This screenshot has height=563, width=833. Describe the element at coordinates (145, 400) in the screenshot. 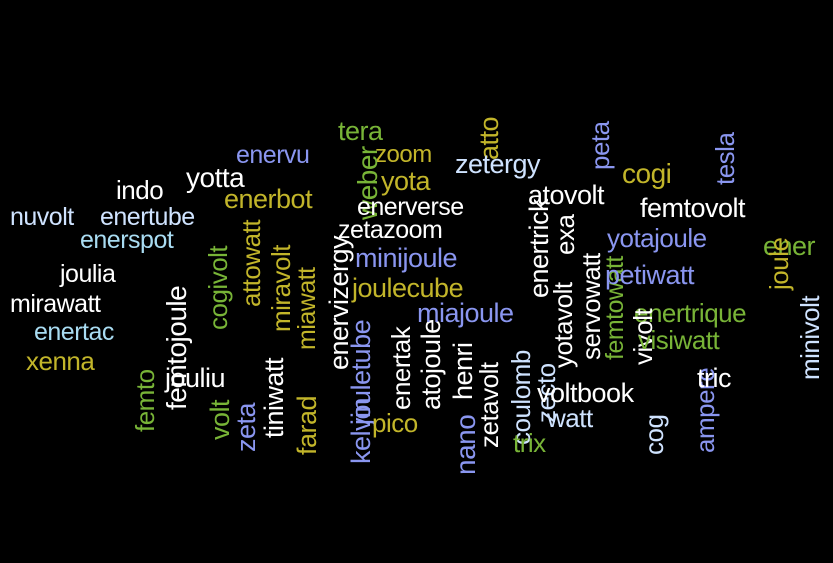

I see `word-cloud-word: femto` at that location.